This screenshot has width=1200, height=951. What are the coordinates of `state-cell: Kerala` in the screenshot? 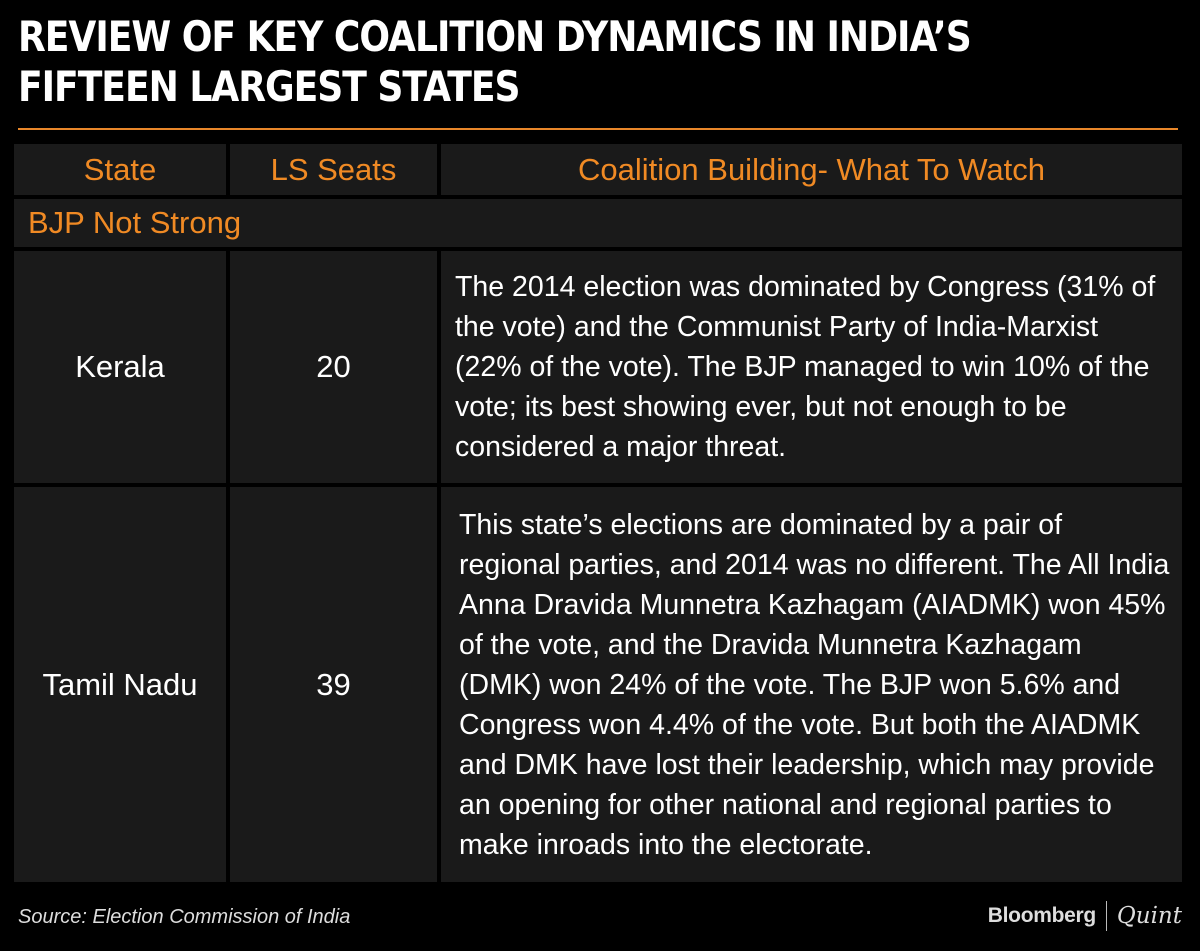 It's located at (120, 367).